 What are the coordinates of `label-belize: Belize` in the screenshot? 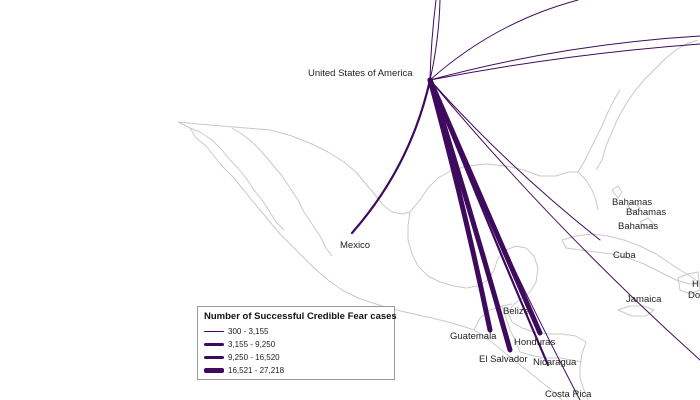 It's located at (516, 311).